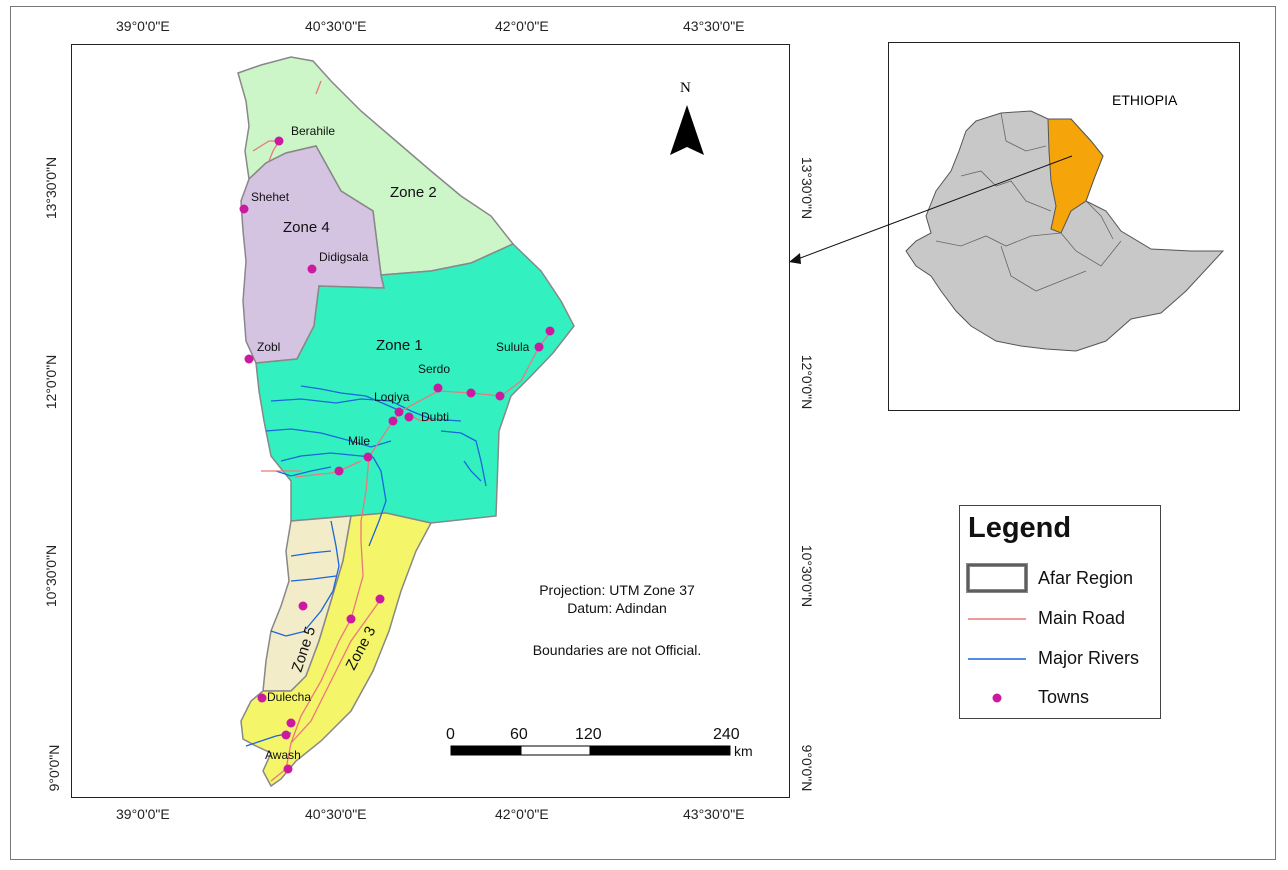 The image size is (1288, 870). I want to click on lon-label-top-4: 43°30'0"E, so click(714, 26).